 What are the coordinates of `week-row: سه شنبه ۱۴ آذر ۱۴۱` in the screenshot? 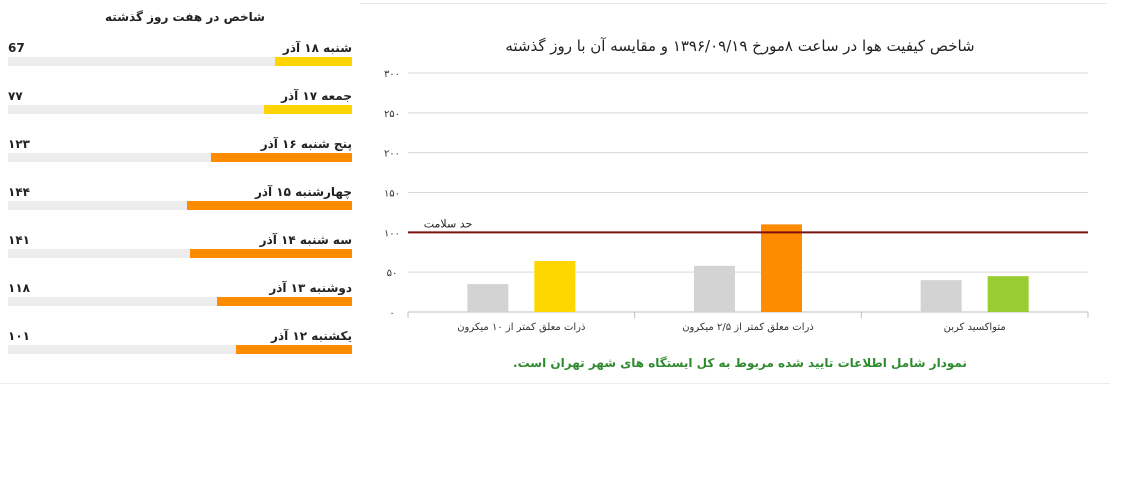 It's located at (180, 248).